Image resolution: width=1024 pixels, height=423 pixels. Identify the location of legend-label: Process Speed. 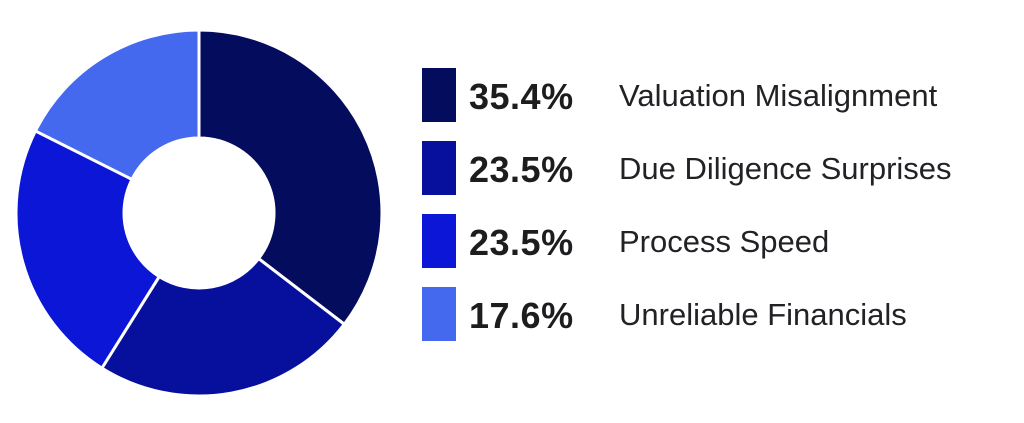
(724, 241).